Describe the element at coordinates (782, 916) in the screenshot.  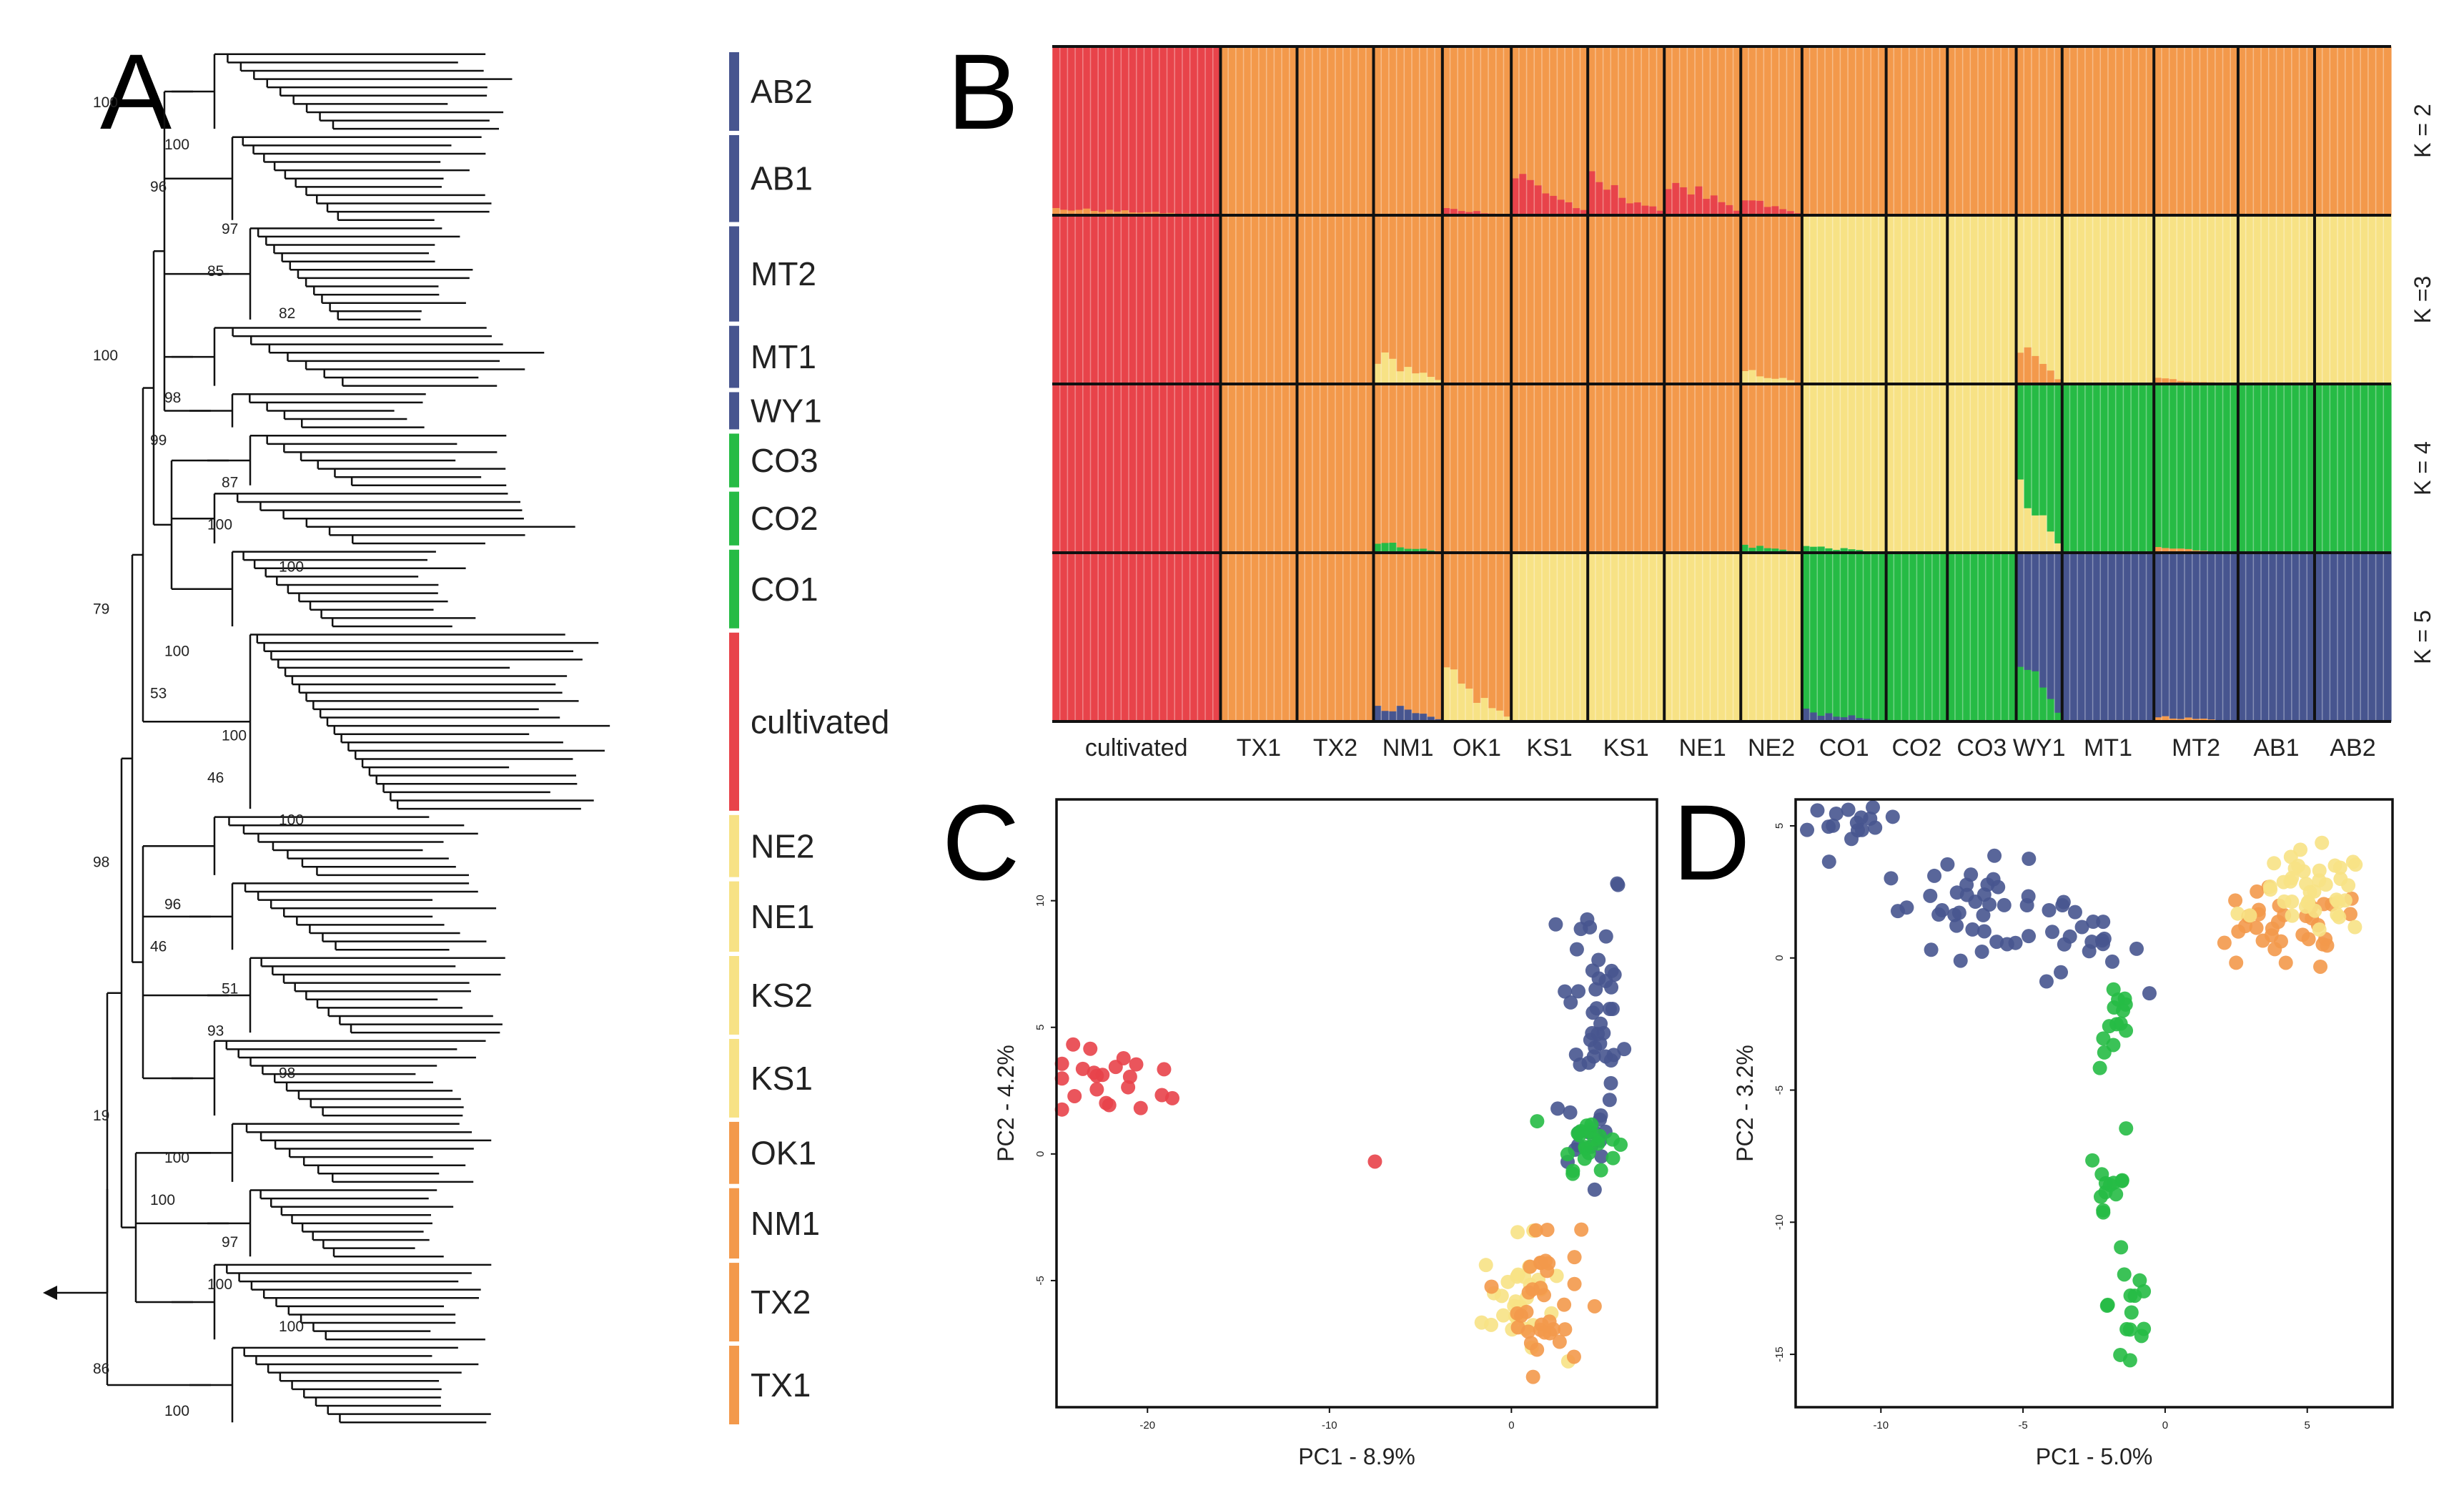
I see `clade-label: NE1` at that location.